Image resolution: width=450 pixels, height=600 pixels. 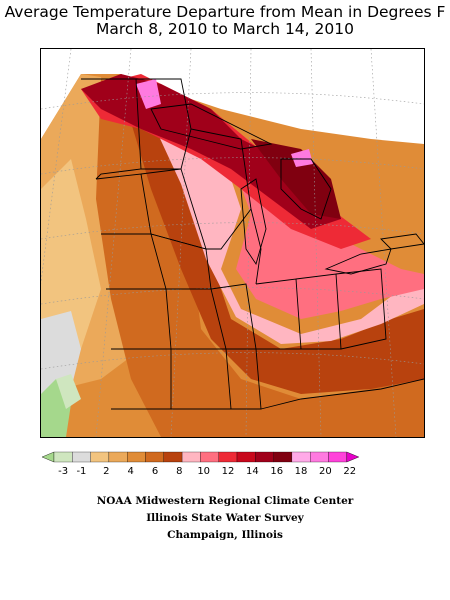 I want to click on legend-label: 8, so click(x=179, y=471).